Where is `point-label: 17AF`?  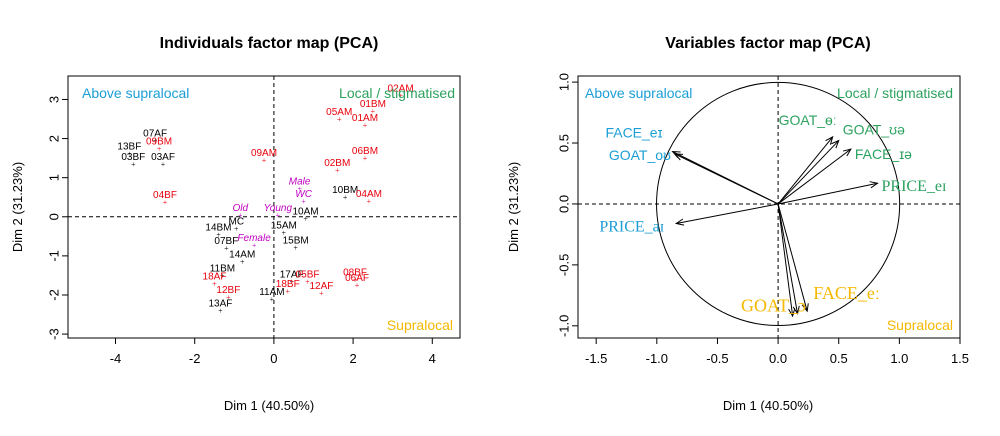
point-label: 17AF is located at coordinates (292, 274).